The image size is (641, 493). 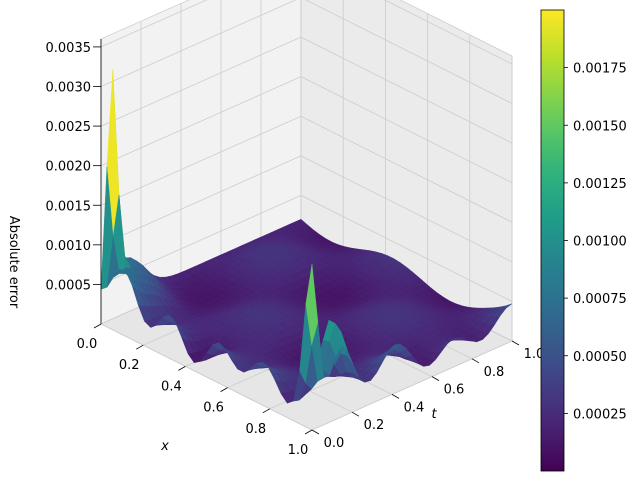 I want to click on t-tick-label: 0.2, so click(x=374, y=425).